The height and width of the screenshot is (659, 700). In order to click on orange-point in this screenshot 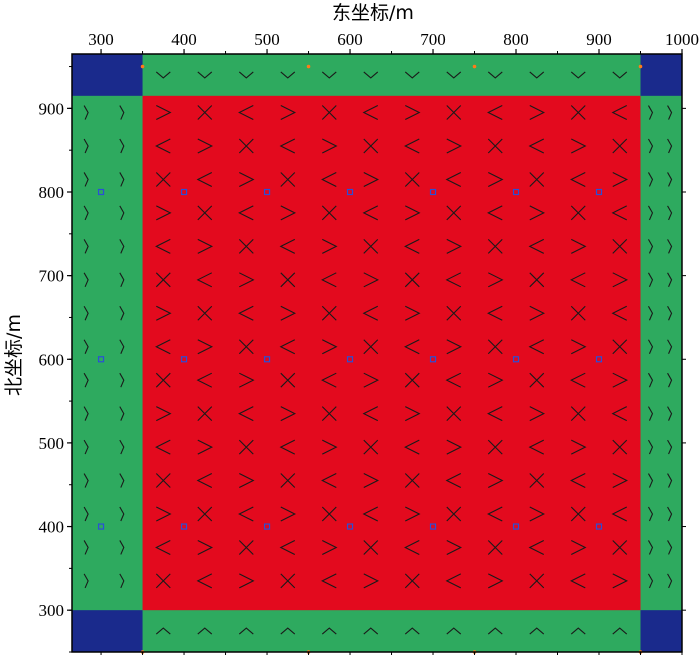, I will do `click(308, 66)`.